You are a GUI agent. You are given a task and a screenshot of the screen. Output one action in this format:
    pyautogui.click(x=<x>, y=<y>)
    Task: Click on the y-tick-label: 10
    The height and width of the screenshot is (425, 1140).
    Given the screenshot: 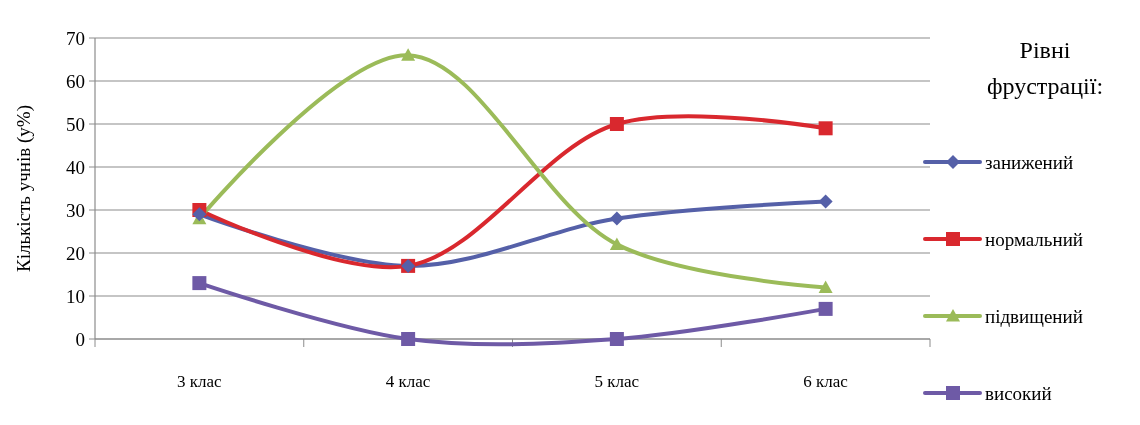 What is the action you would take?
    pyautogui.click(x=75, y=296)
    